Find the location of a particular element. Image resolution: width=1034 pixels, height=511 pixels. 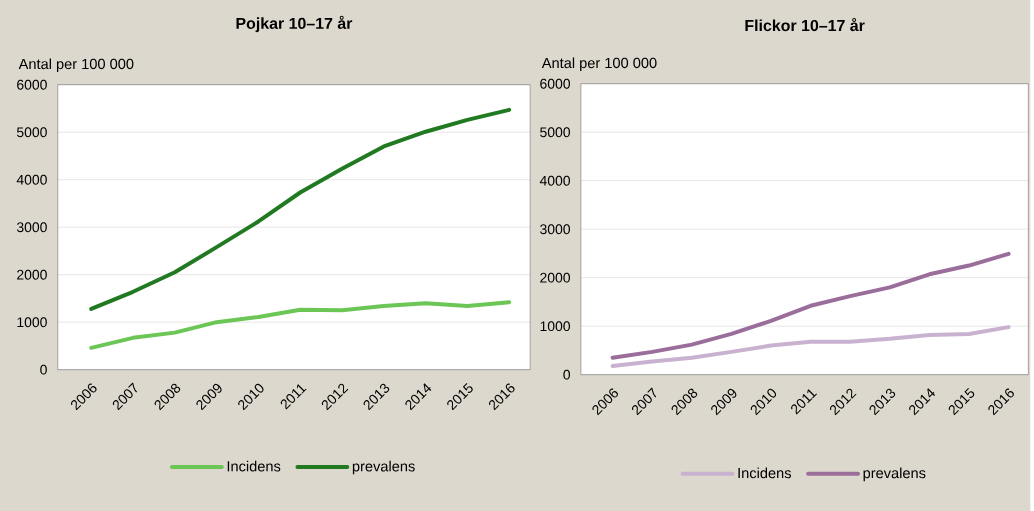

chart-title: Flickor 10–17 år is located at coordinates (805, 24).